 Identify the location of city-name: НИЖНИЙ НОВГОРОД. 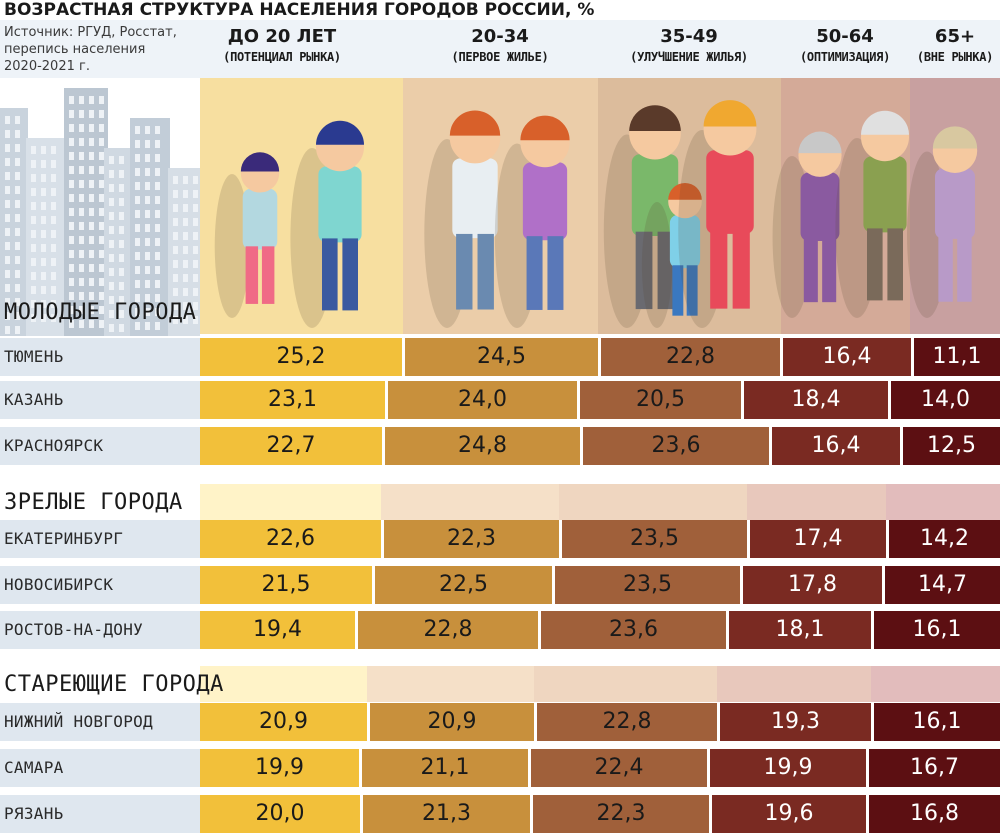
(100, 722).